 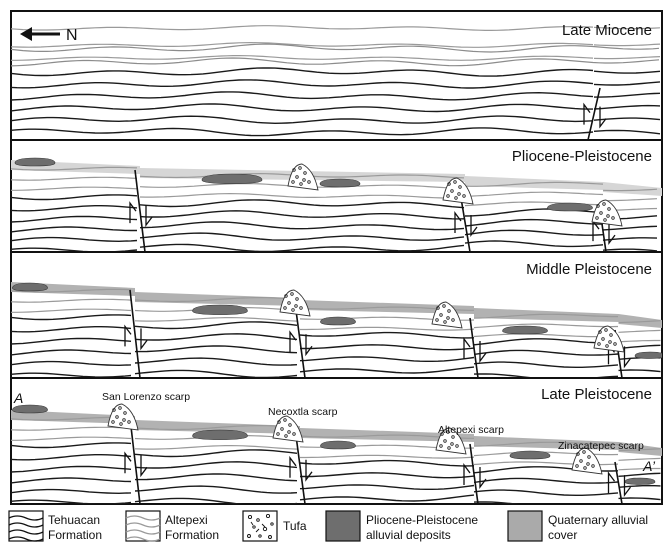 What do you see at coordinates (598, 520) in the screenshot?
I see `legend-label: Quaternary alluvial` at bounding box center [598, 520].